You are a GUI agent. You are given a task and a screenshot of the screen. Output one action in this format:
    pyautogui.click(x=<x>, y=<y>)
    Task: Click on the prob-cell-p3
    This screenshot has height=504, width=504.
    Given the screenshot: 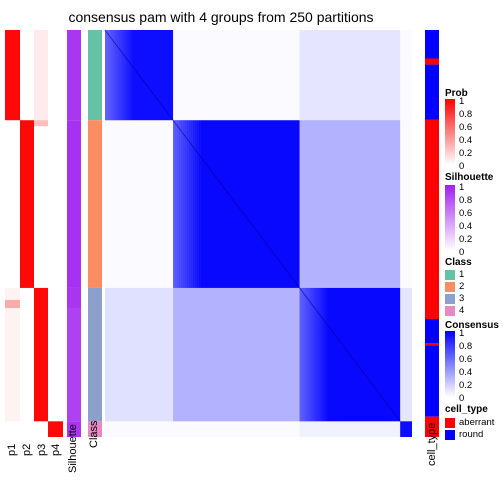 What is the action you would take?
    pyautogui.click(x=41, y=354)
    